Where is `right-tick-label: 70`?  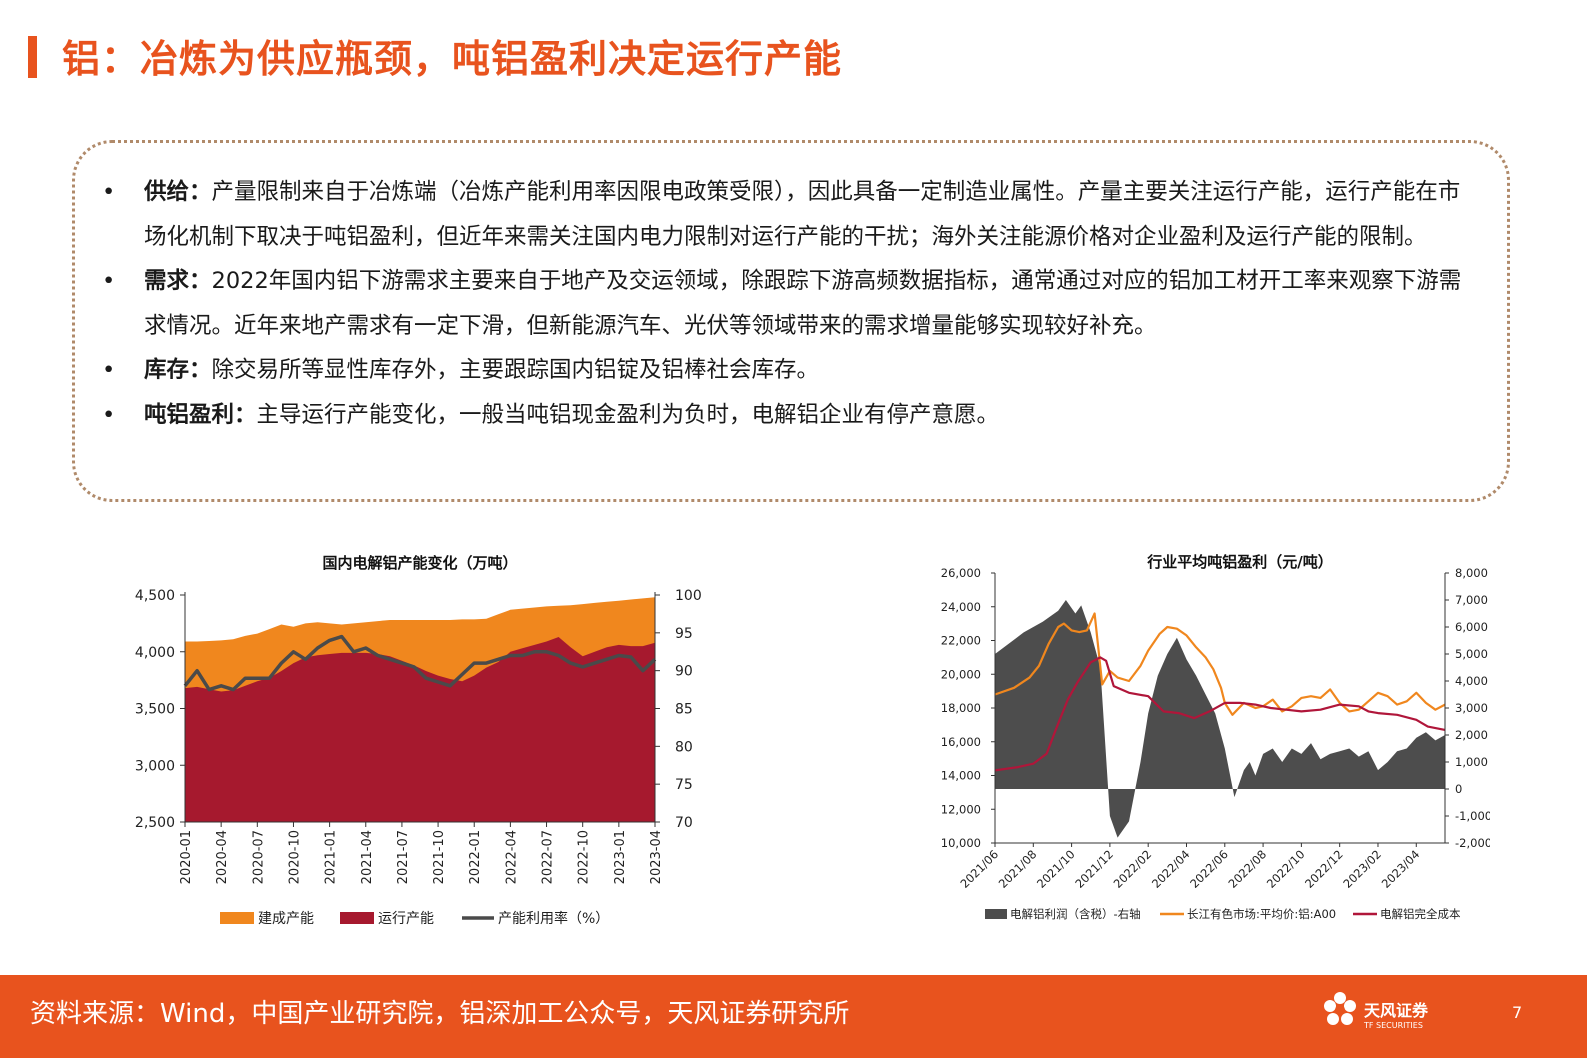 right-tick-label: 70 is located at coordinates (684, 823).